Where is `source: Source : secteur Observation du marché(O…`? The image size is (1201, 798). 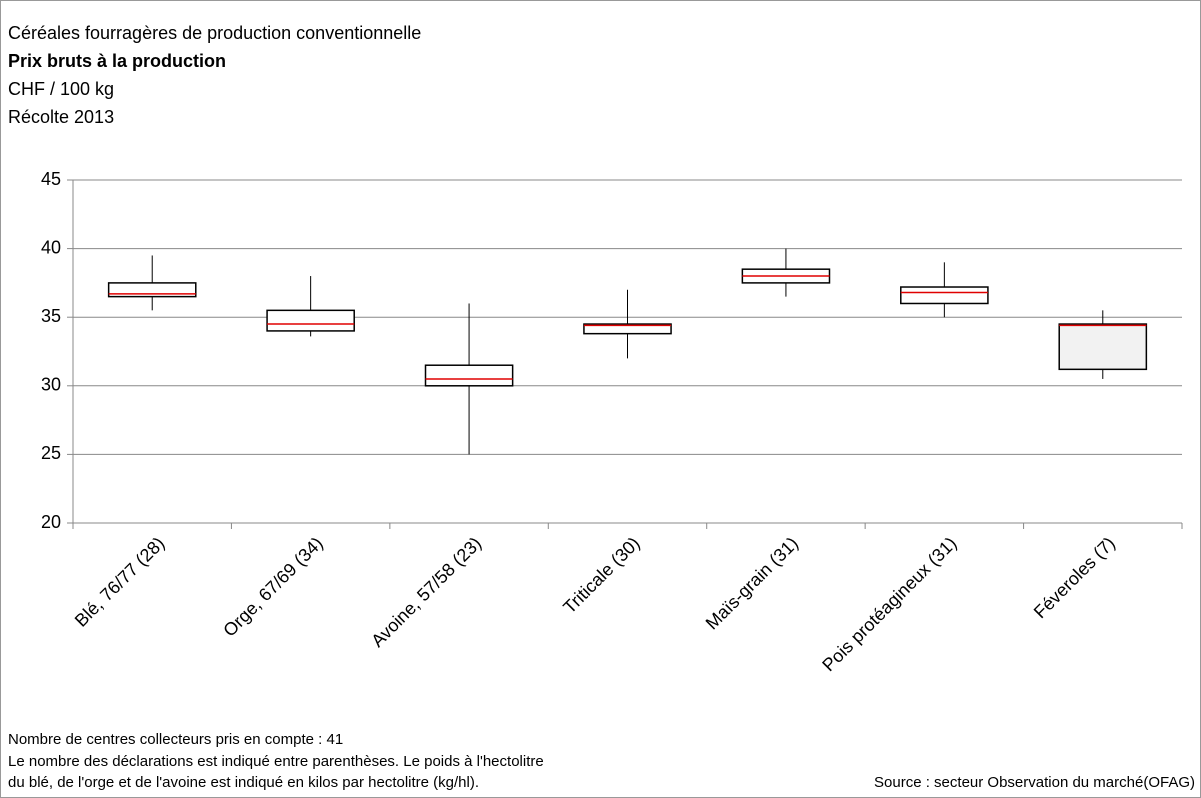 source: Source : secteur Observation du marché(O… is located at coordinates (1034, 782).